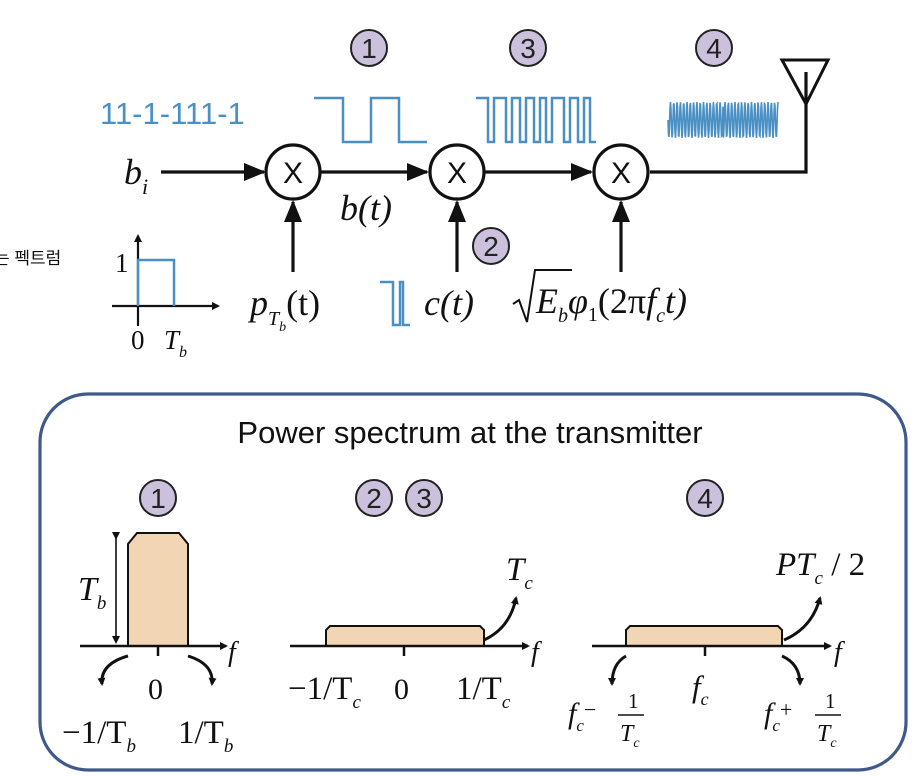  What do you see at coordinates (805, 83) in the screenshot?
I see `antenna-icon` at bounding box center [805, 83].